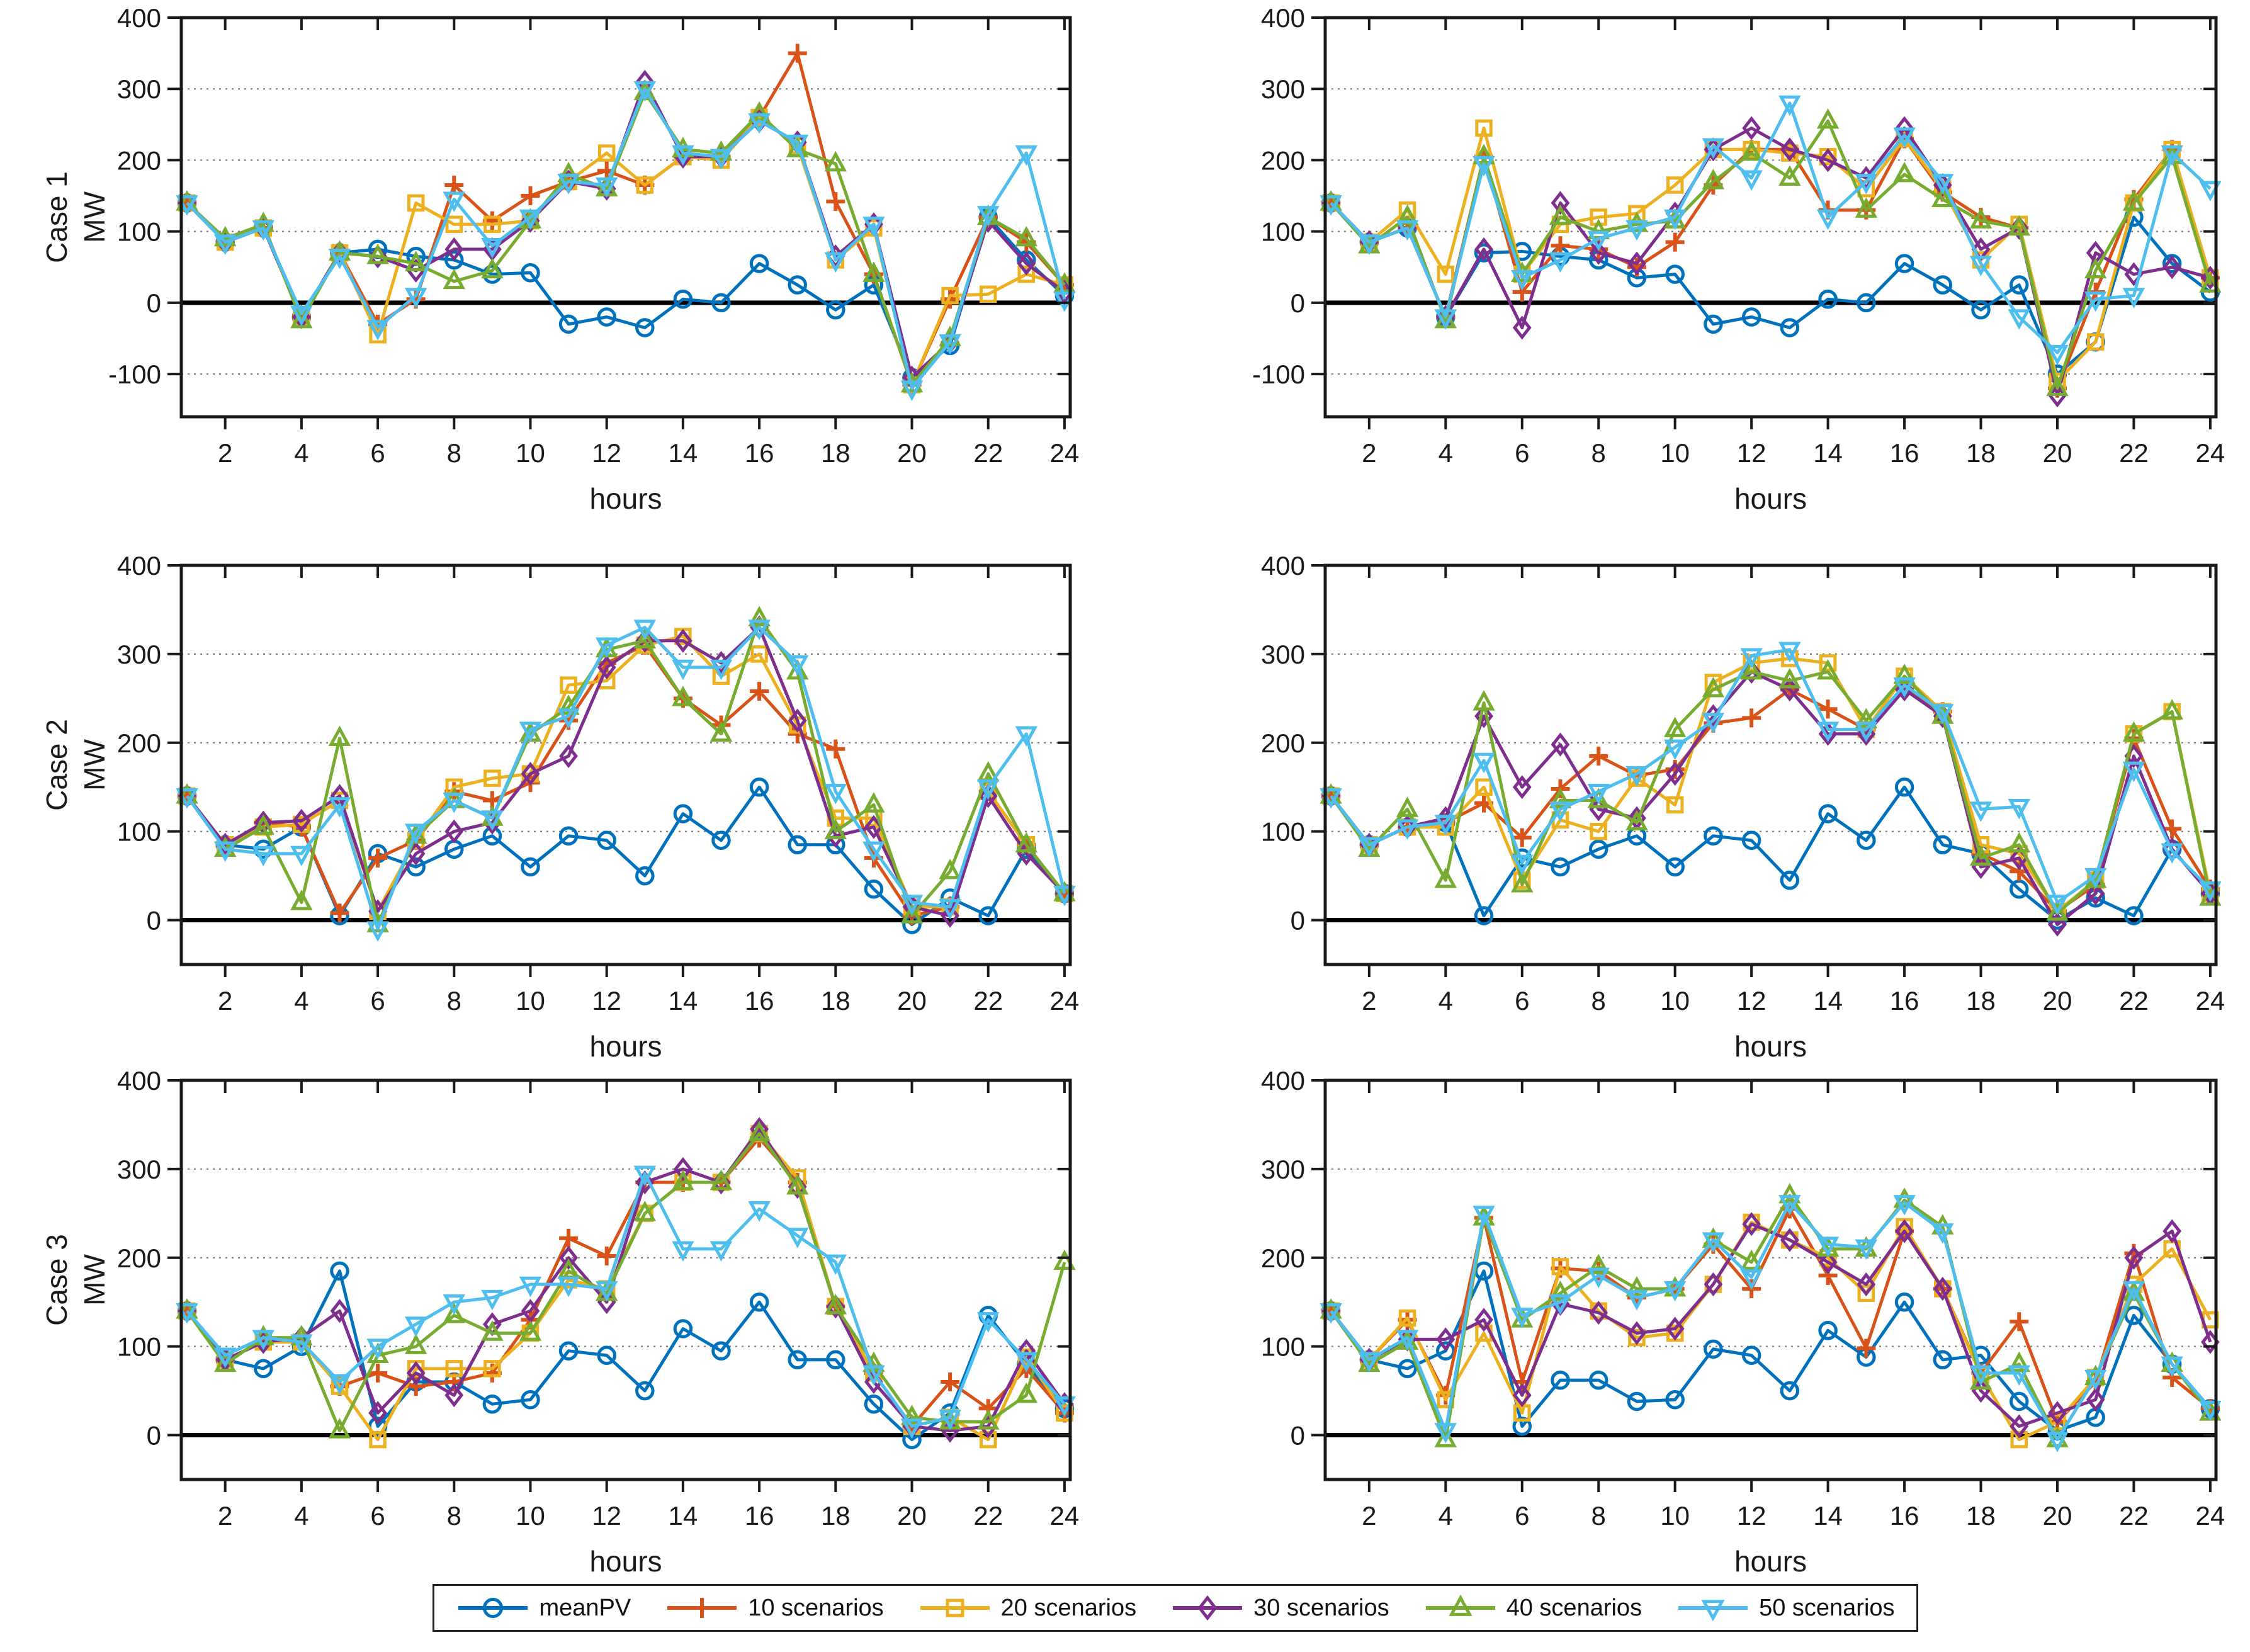 This screenshot has height=1652, width=2250. I want to click on x-tick-label: 24, so click(2210, 1515).